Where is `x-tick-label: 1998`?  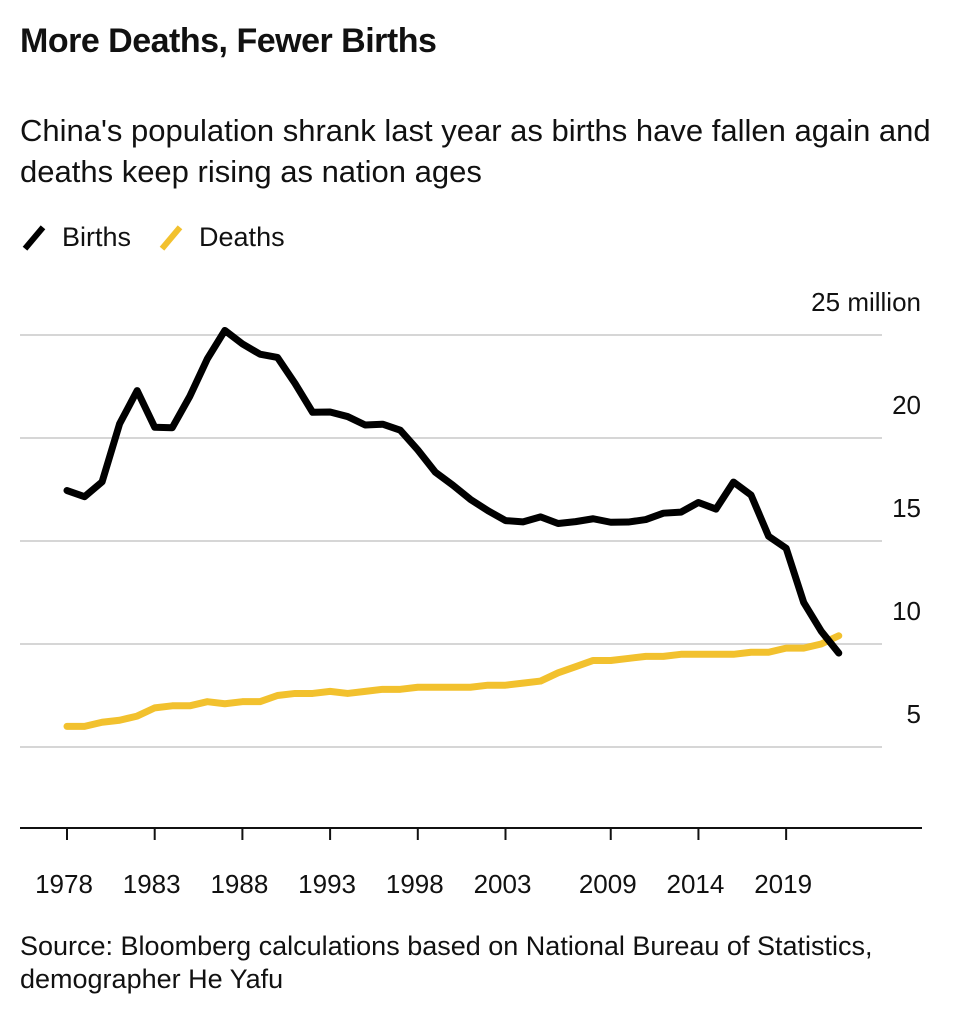 x-tick-label: 1998 is located at coordinates (415, 884).